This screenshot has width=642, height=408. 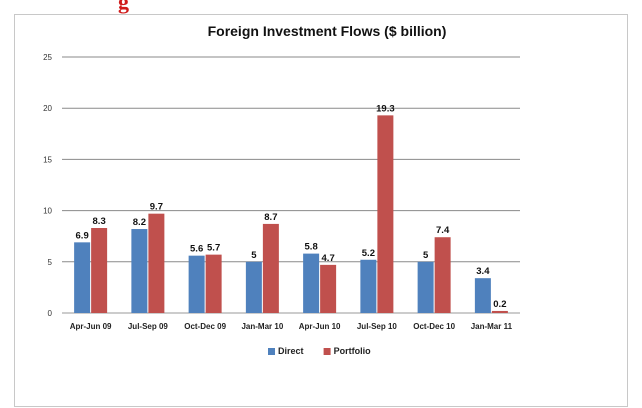 What do you see at coordinates (311, 247) in the screenshot?
I see `data-label-direct: 5.8` at bounding box center [311, 247].